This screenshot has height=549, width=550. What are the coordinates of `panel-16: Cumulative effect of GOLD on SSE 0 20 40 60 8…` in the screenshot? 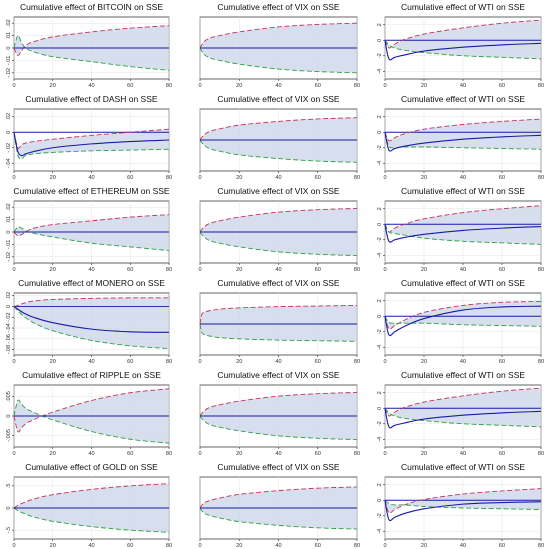 It's located at (89, 505).